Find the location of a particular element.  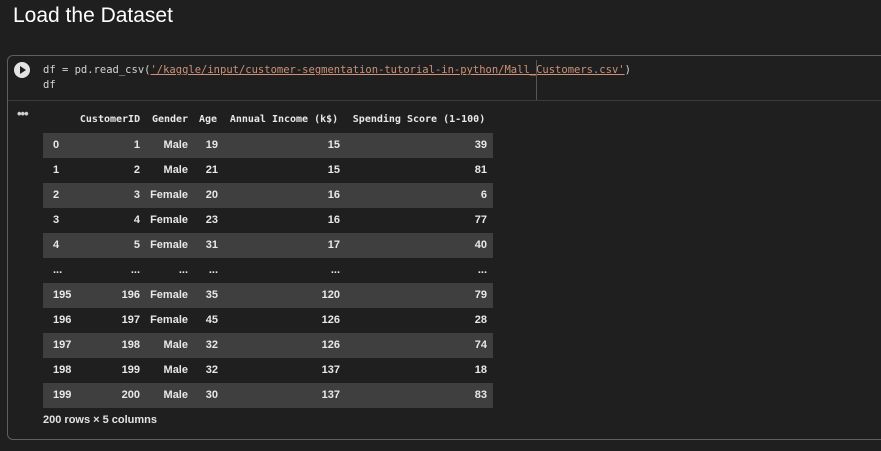

table-cell: 197 is located at coordinates (130, 320).